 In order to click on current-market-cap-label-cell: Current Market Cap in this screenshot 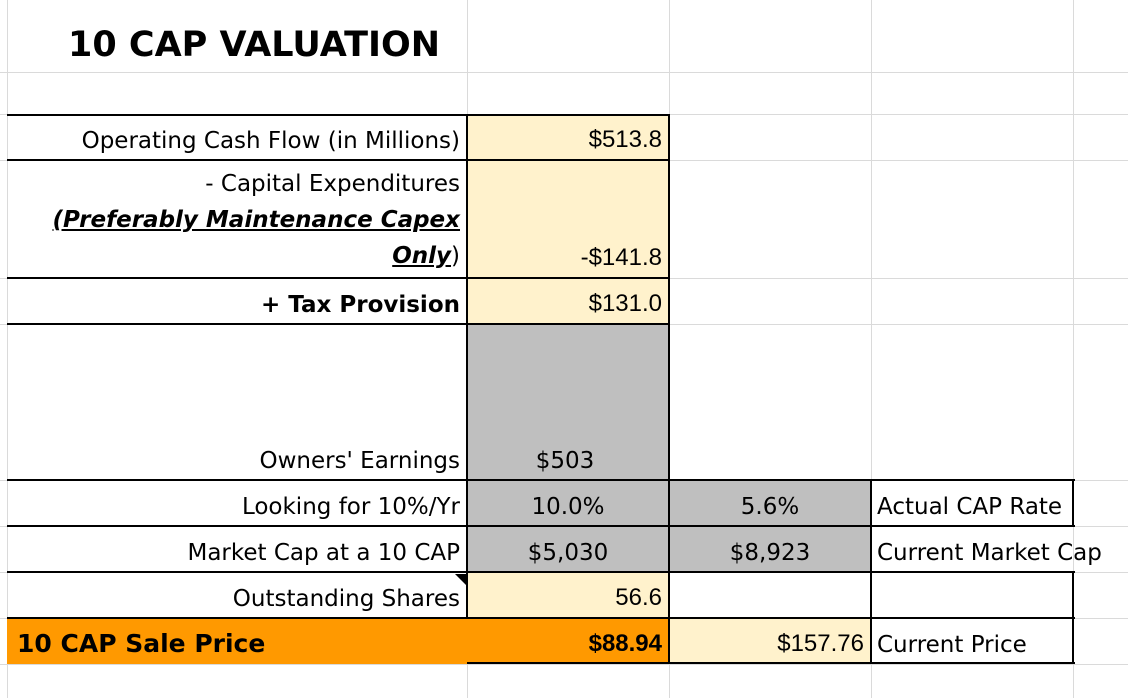, I will do `click(999, 549)`.